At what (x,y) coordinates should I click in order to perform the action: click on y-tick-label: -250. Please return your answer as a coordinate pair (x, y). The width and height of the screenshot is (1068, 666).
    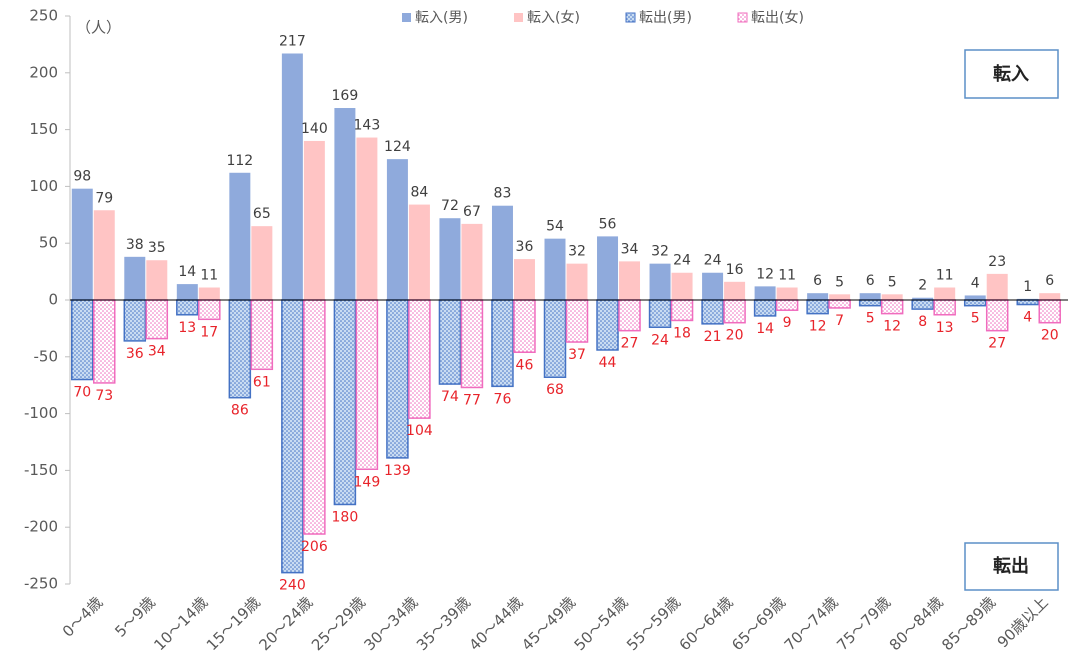
    Looking at the image, I should click on (41, 584).